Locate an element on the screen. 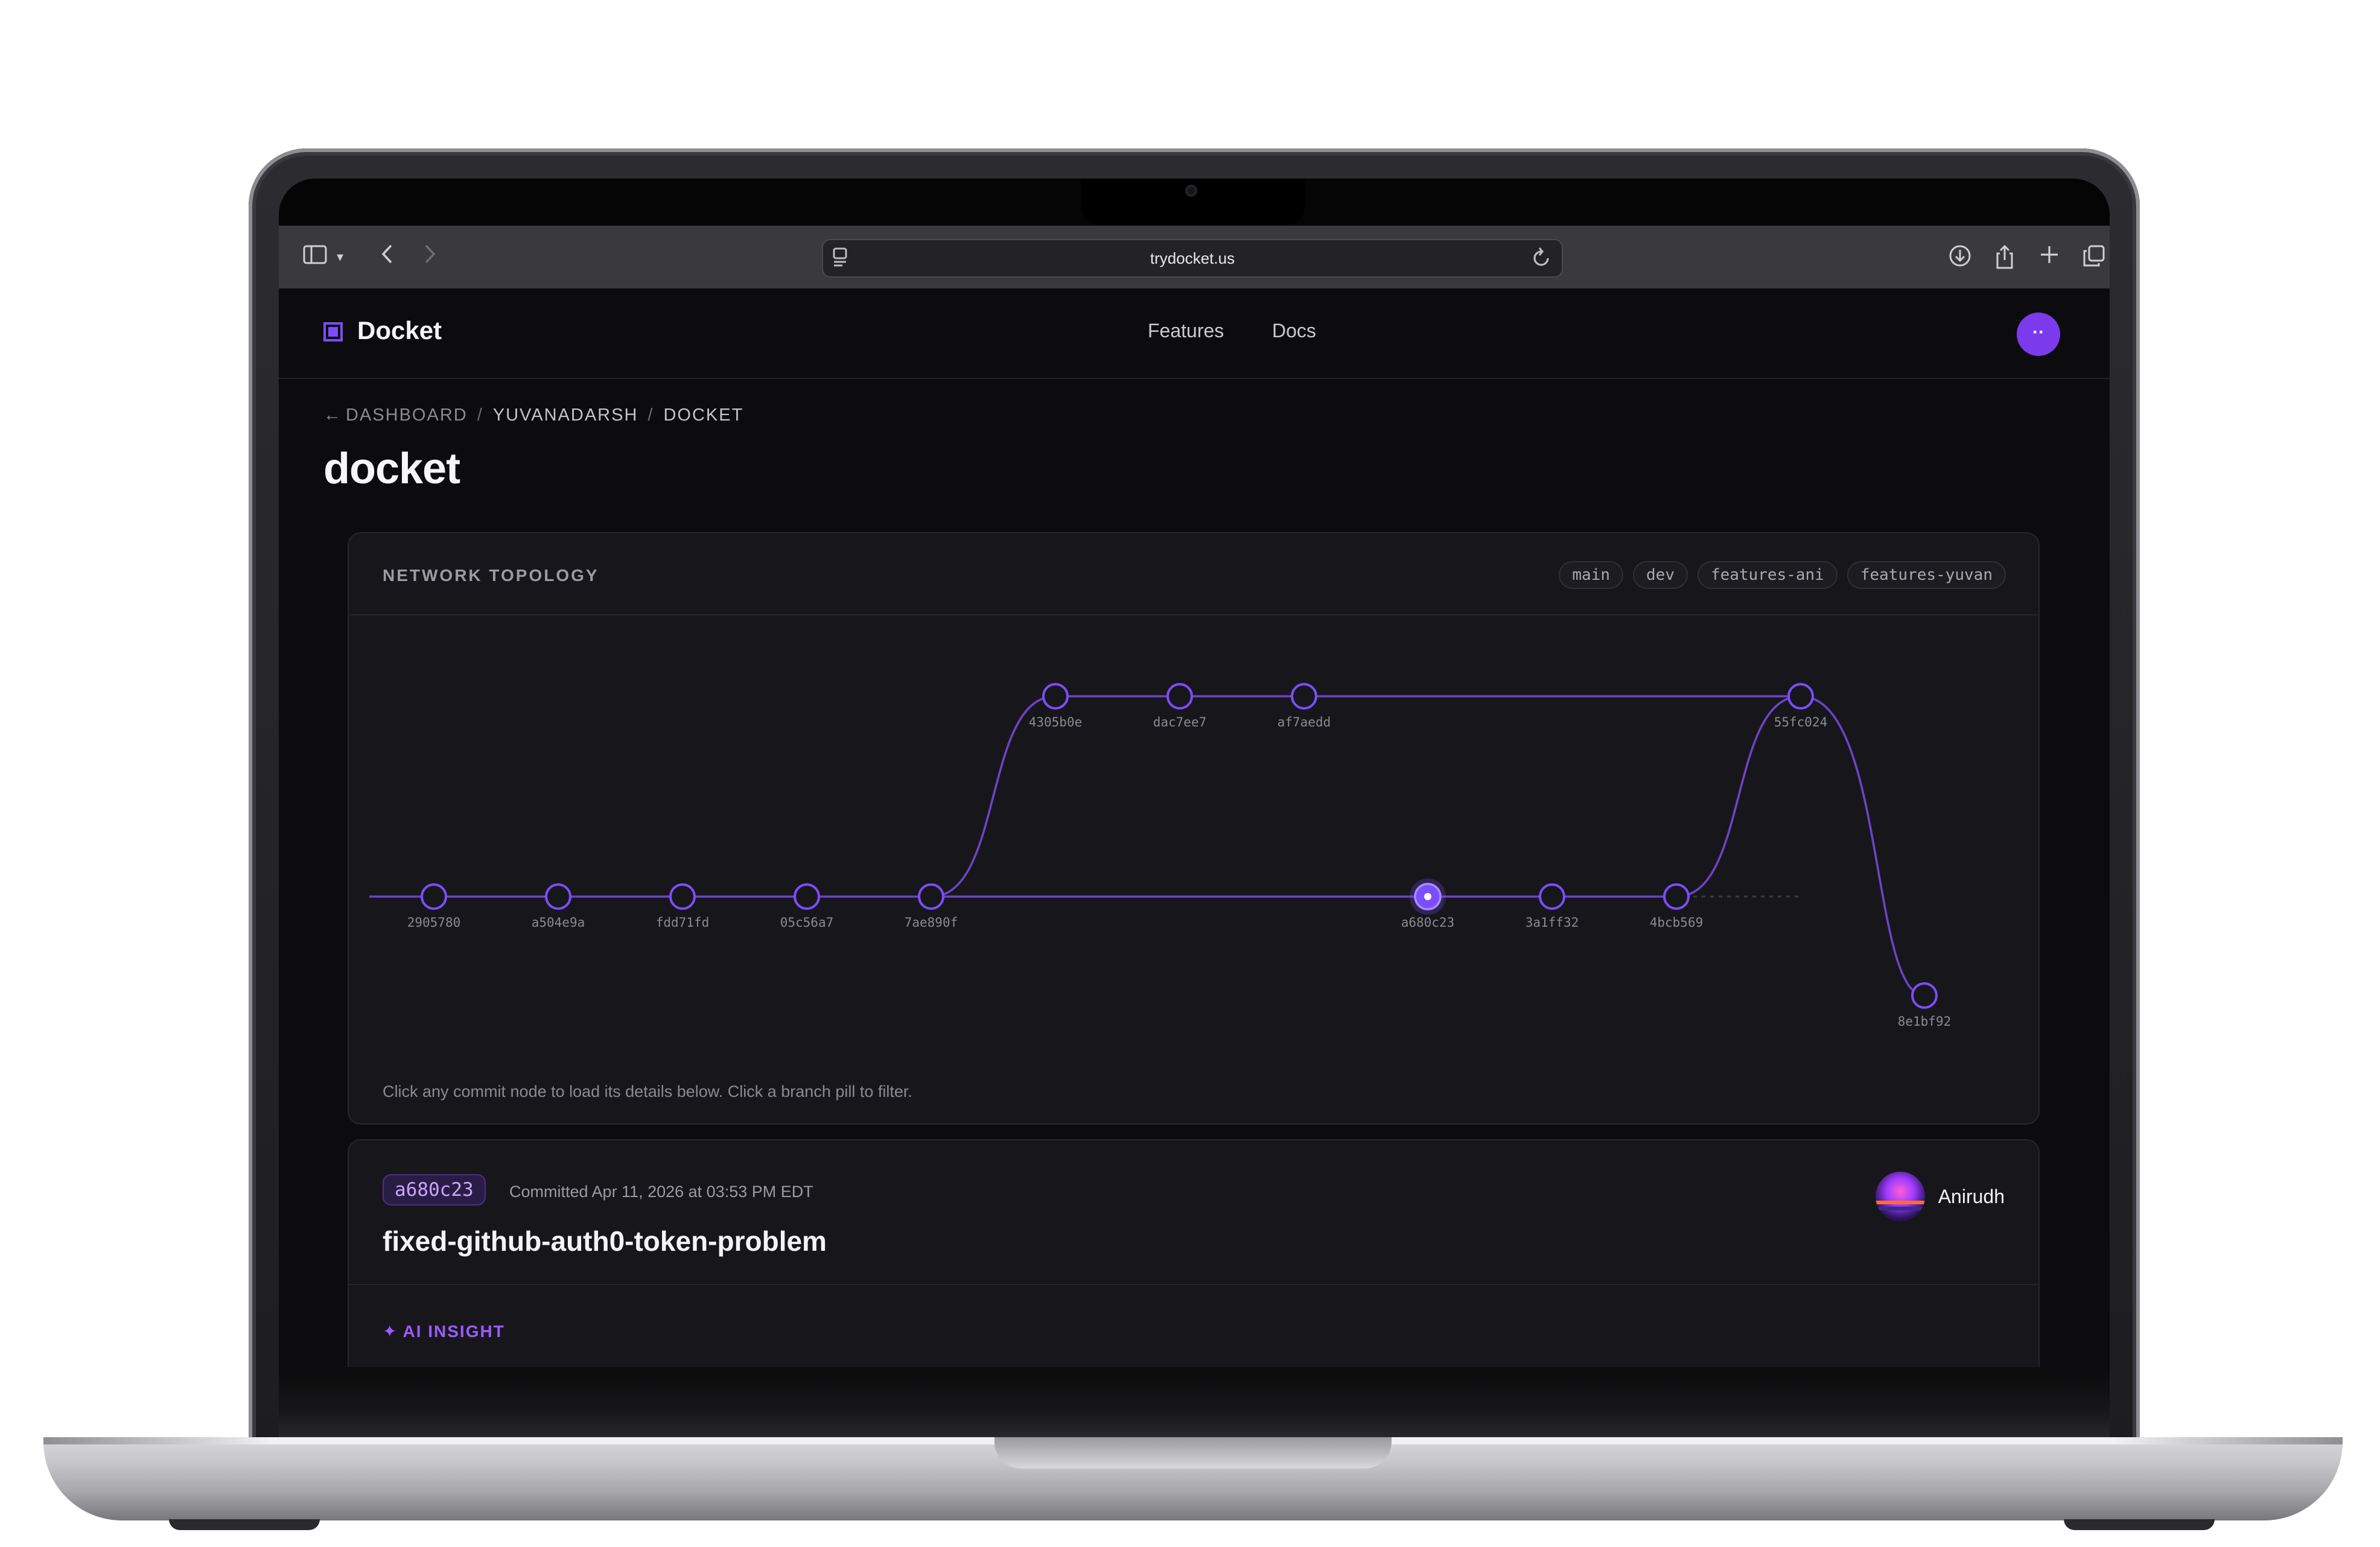 The height and width of the screenshot is (1547, 2380). commit-hash-label: 05c56a7 is located at coordinates (807, 923).